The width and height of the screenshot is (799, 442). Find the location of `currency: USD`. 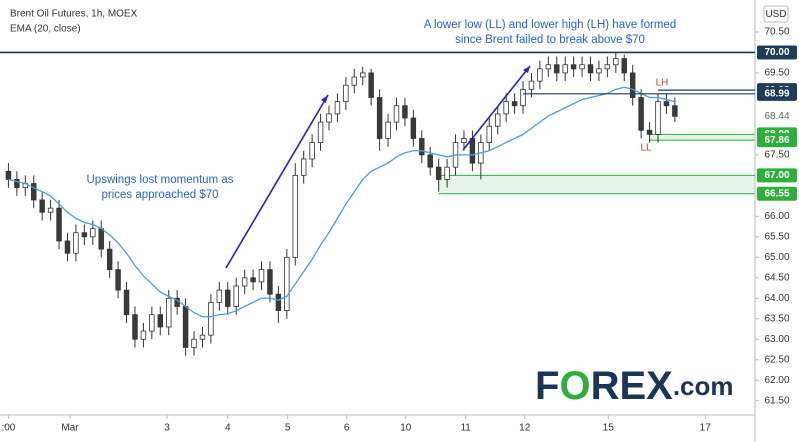

currency: USD is located at coordinates (775, 14).